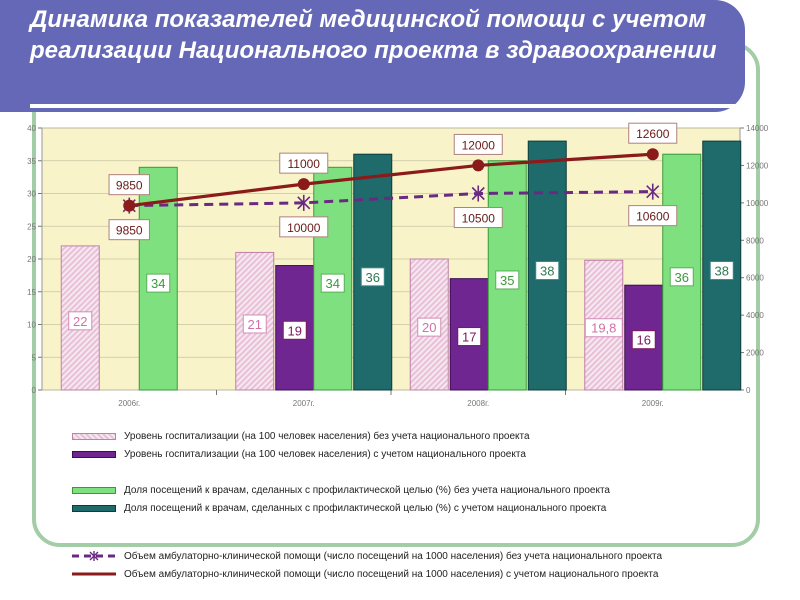  Describe the element at coordinates (478, 403) in the screenshot. I see `x-axis-tick-label: 2008г.` at that location.